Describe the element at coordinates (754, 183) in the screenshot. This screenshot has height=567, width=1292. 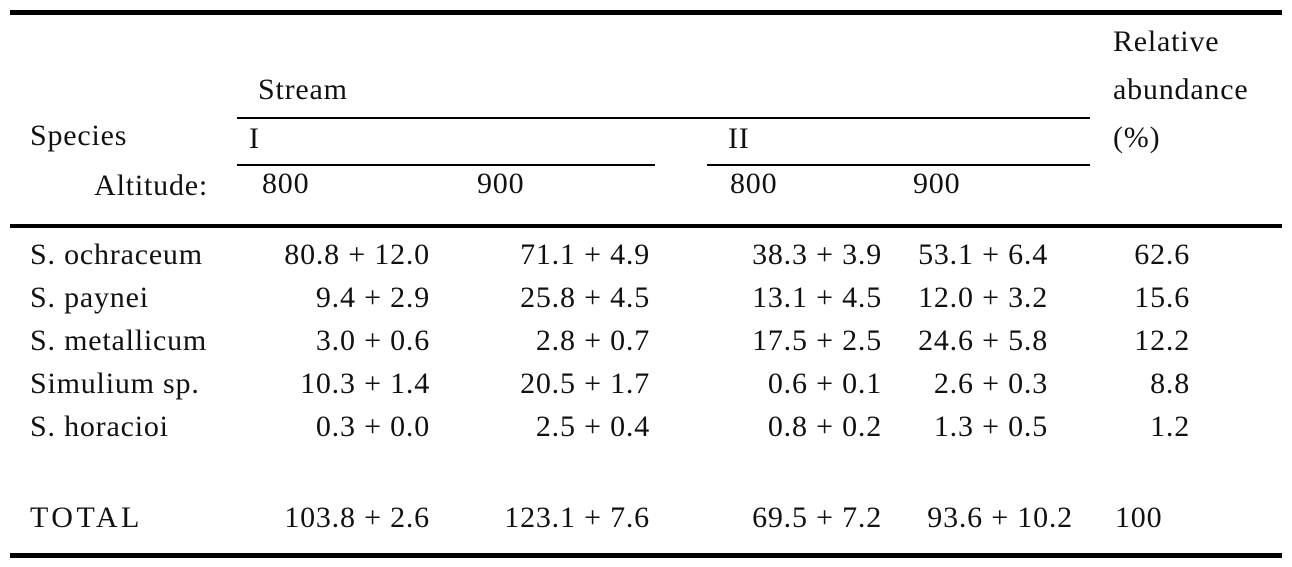
I see `altitude-ii-800-header: 800` at that location.